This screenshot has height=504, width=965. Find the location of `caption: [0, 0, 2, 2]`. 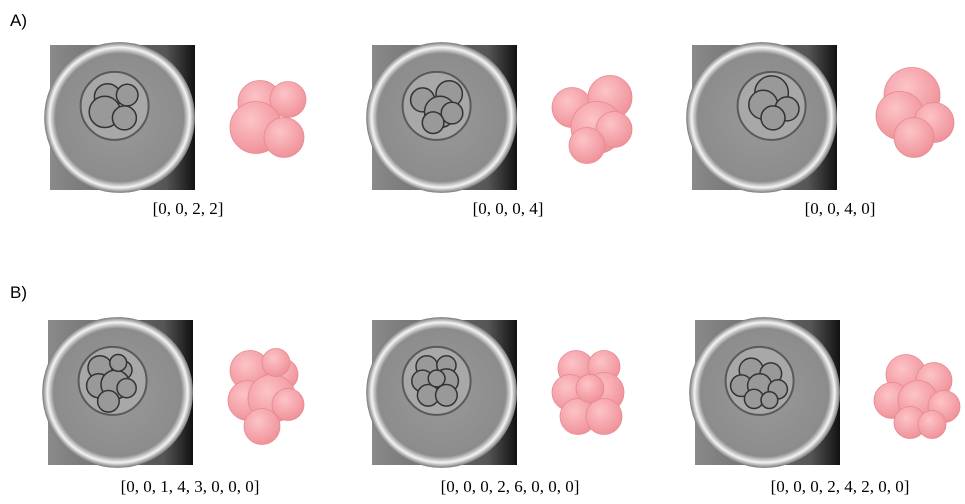

caption: [0, 0, 2, 2] is located at coordinates (188, 208).